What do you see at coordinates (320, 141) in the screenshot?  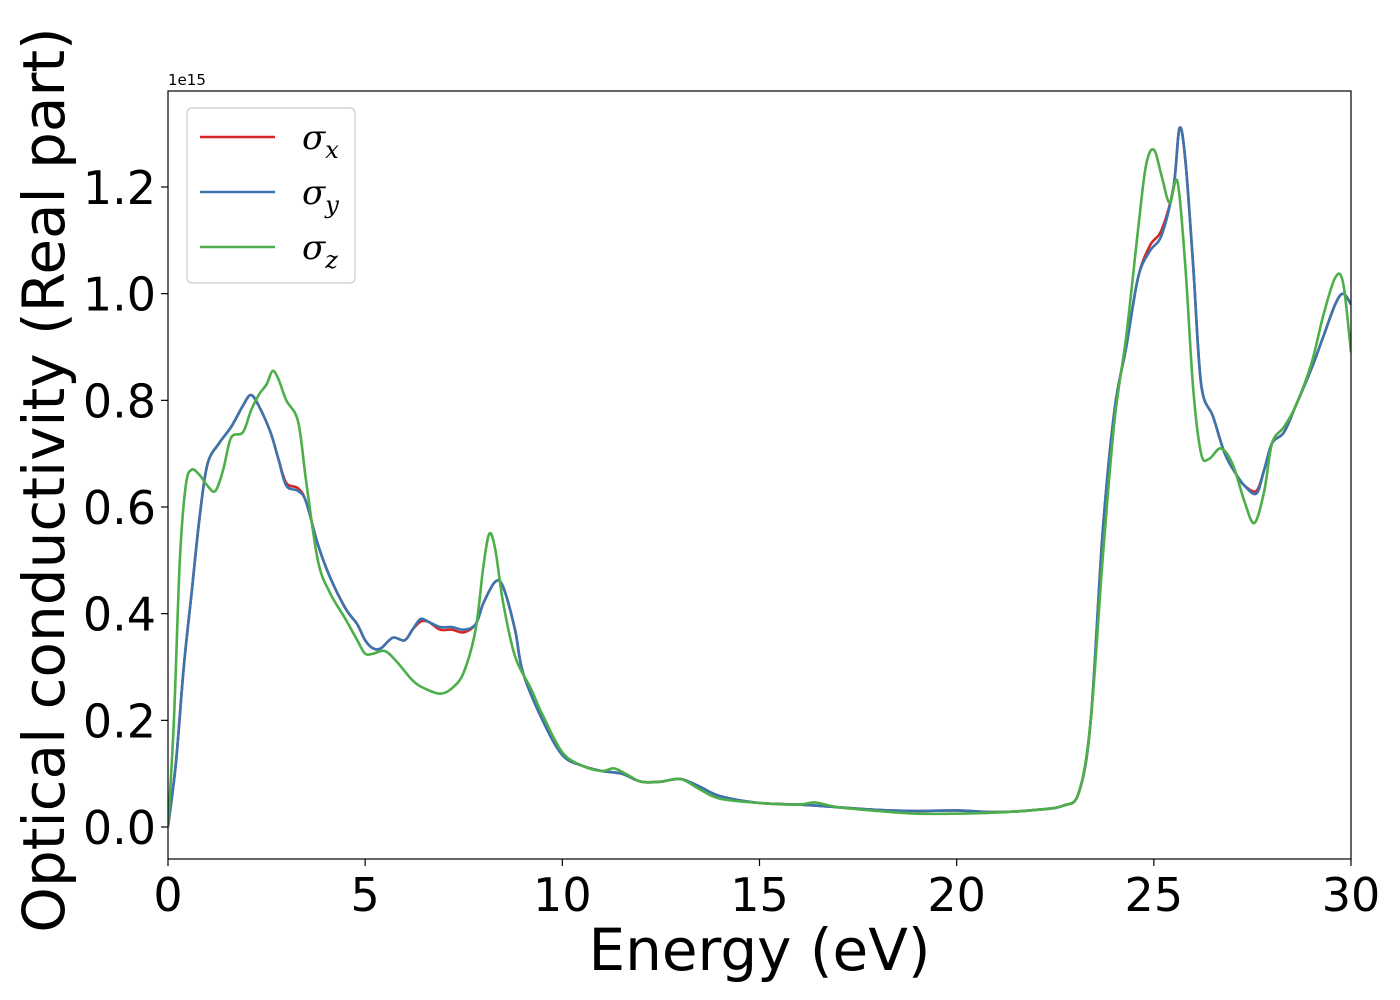 I see `legend-label: σx` at bounding box center [320, 141].